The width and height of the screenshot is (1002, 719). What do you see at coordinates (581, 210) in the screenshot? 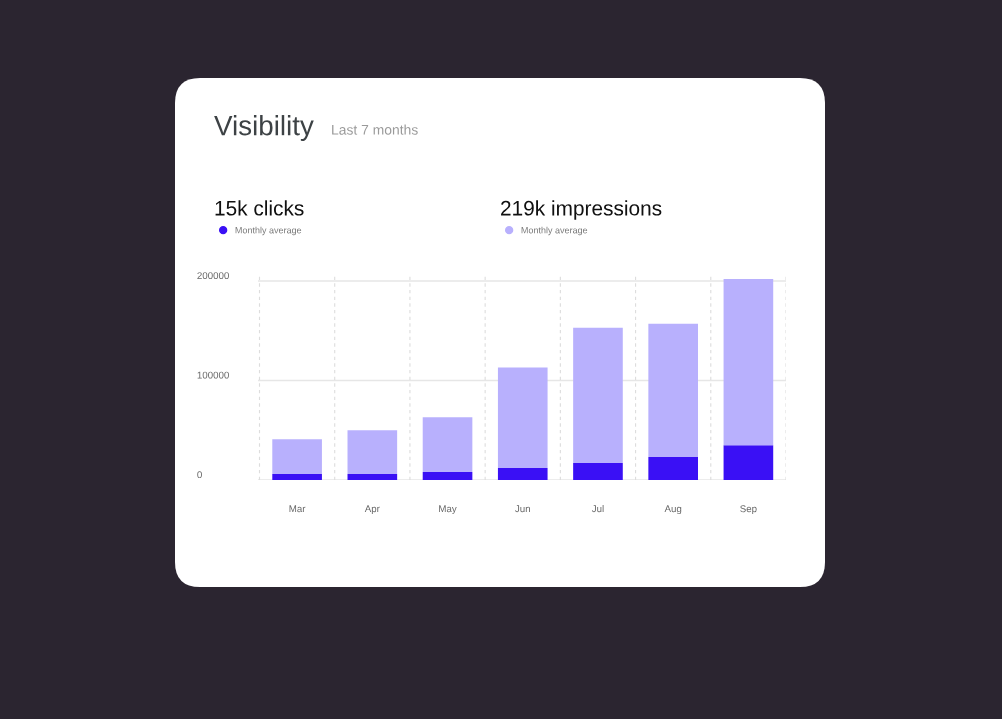
I see `text: 219k impressions` at bounding box center [581, 210].